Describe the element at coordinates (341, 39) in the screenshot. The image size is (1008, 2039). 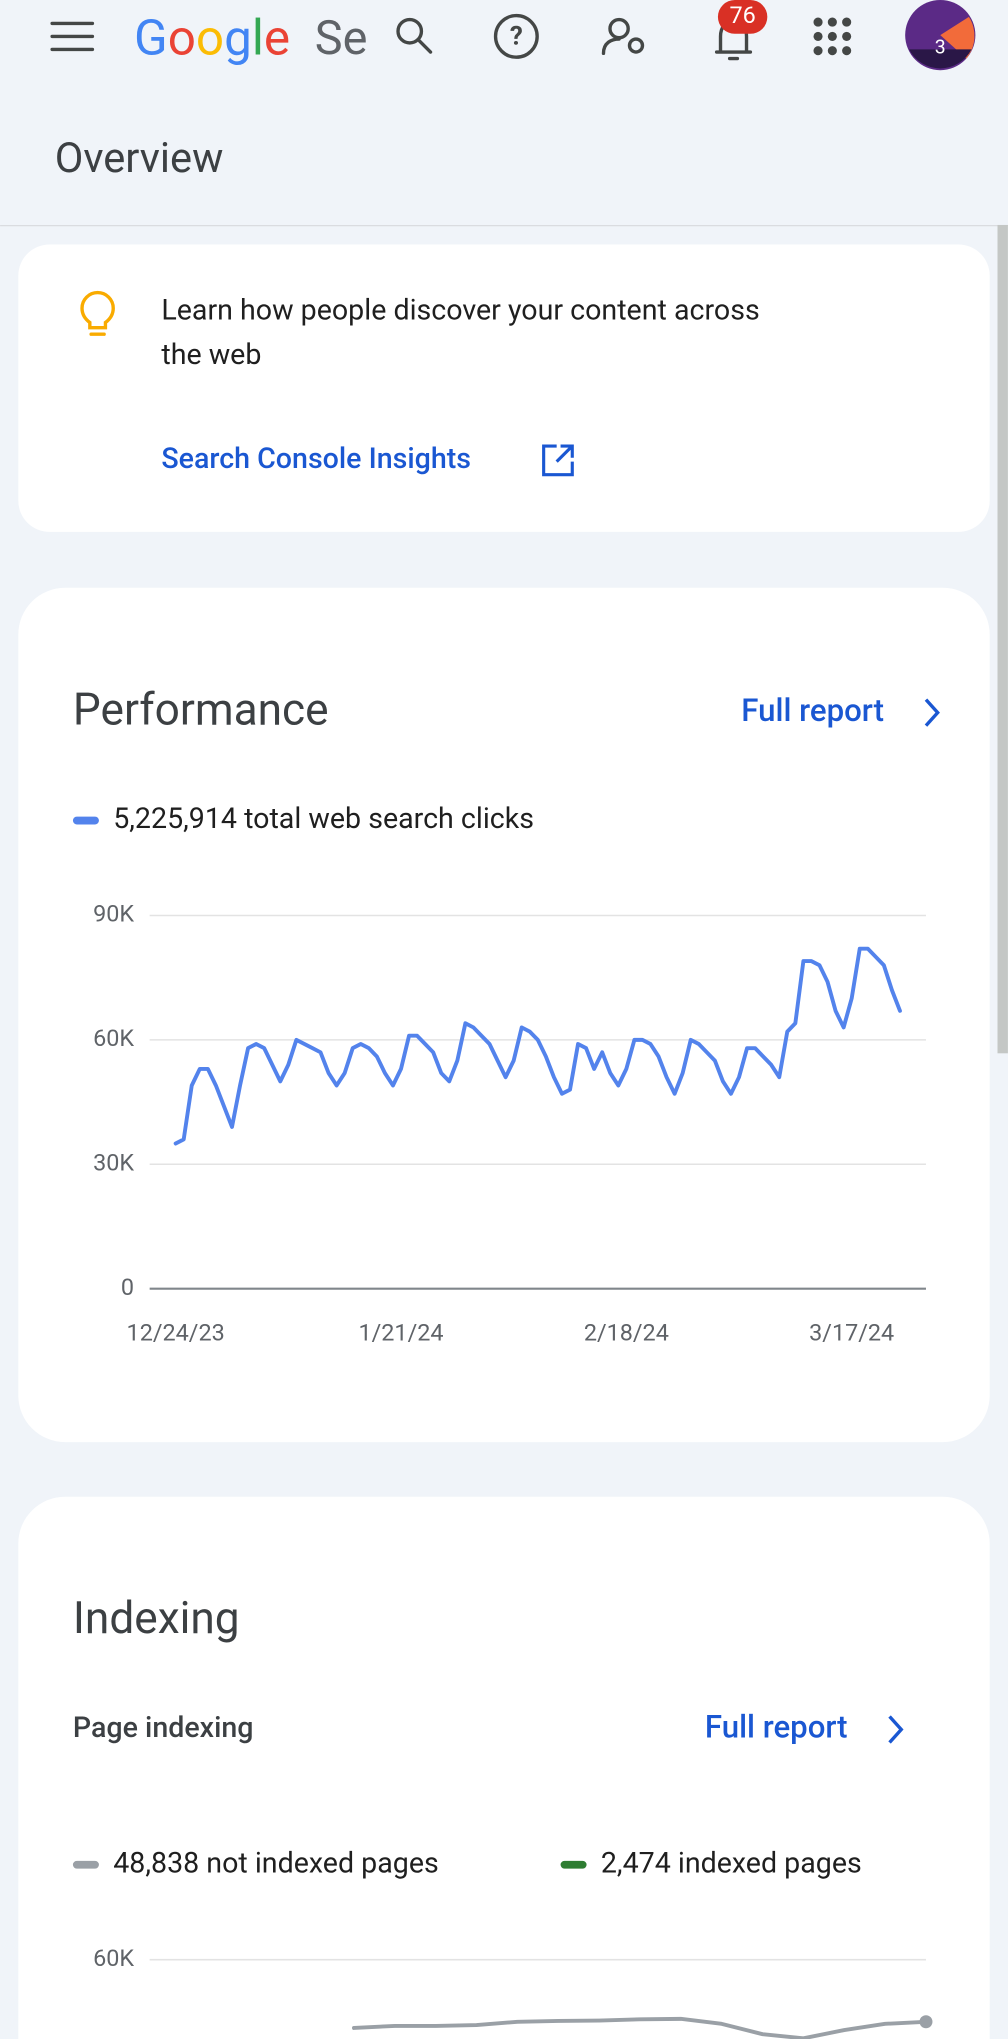
I see `product-name: Se` at that location.